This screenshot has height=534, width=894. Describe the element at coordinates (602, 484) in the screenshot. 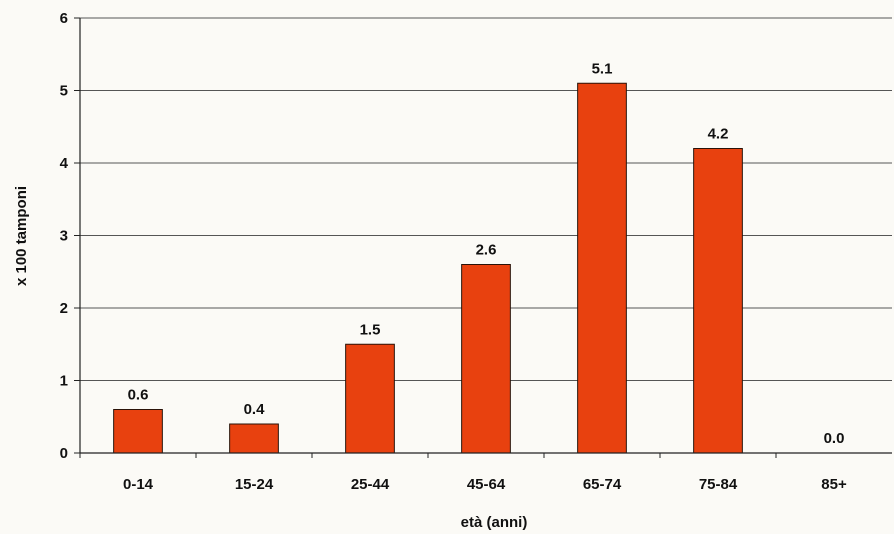

I see `x-tick-label: 65-74` at that location.